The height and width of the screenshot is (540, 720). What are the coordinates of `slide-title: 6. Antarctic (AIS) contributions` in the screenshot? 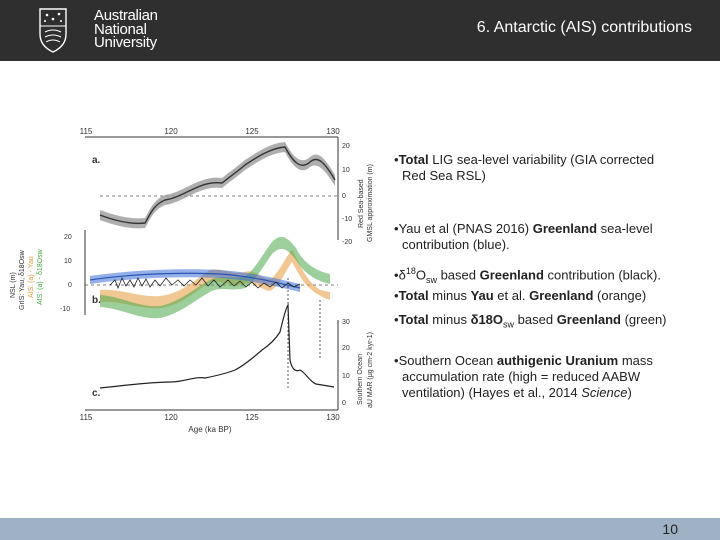 It's located at (584, 27).